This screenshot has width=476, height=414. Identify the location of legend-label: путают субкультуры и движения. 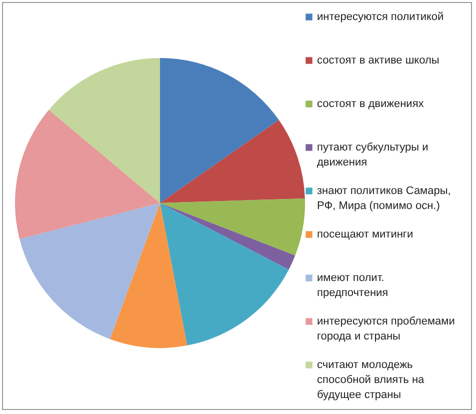
(372, 155).